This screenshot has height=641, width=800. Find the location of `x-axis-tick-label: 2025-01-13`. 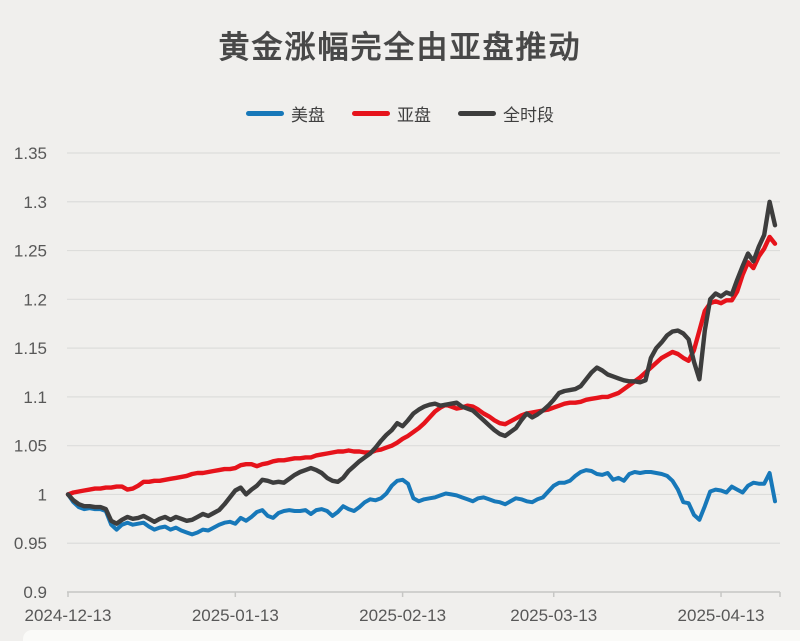

x-axis-tick-label: 2025-01-13 is located at coordinates (235, 615).